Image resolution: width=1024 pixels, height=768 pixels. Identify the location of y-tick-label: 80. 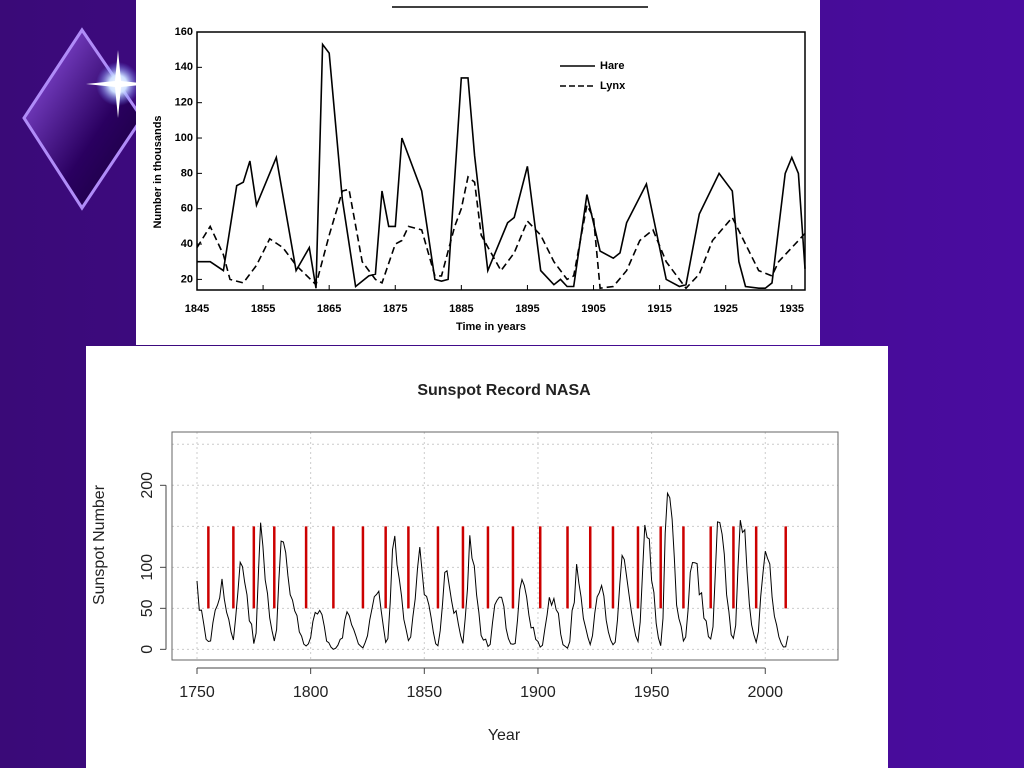
(187, 173).